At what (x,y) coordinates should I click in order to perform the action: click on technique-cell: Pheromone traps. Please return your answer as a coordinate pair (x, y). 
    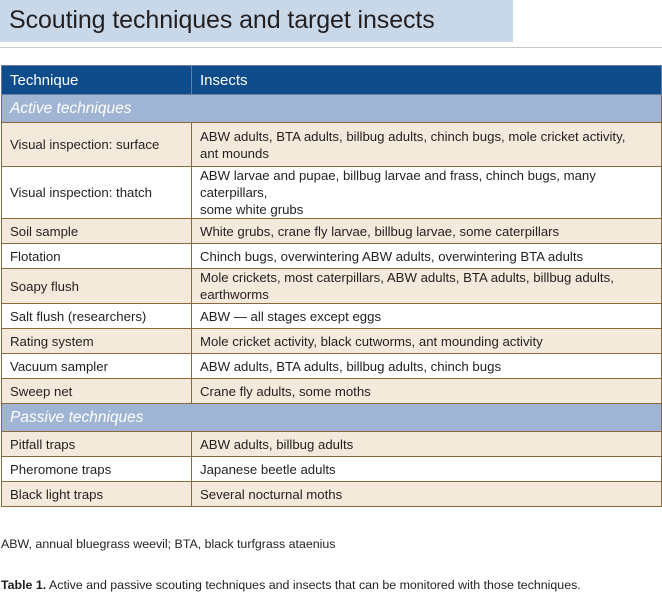
    Looking at the image, I should click on (96, 469).